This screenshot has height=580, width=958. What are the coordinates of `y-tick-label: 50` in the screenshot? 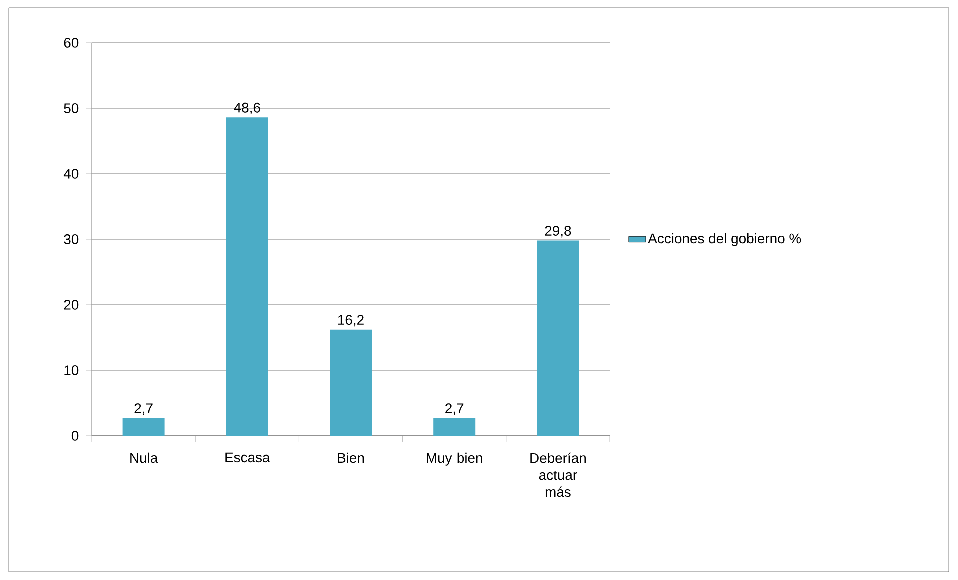 It's located at (71, 109).